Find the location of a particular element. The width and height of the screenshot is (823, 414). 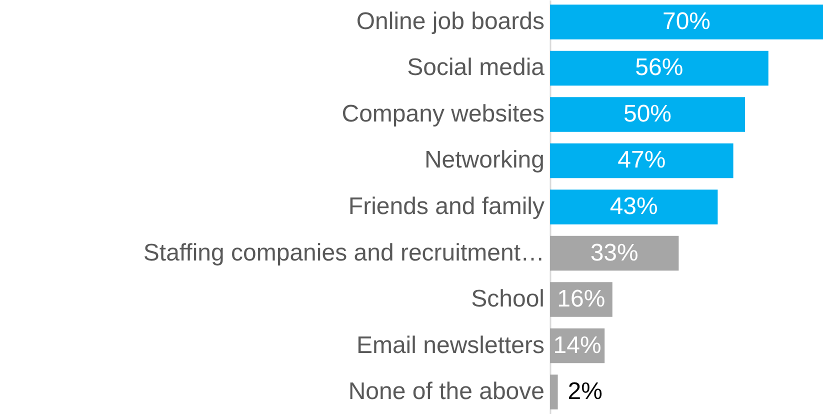

data-label: 47% is located at coordinates (642, 160).